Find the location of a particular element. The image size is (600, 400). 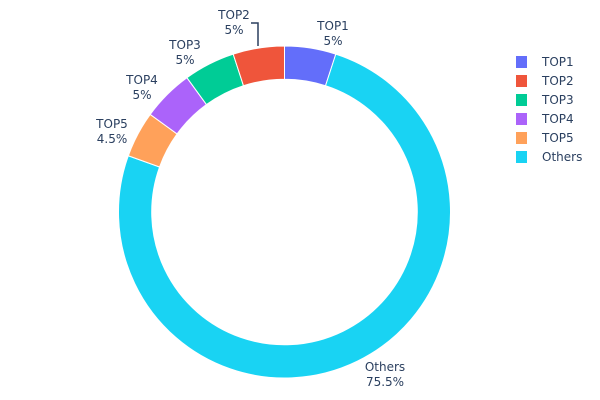

legend-item-top4: TOP4 is located at coordinates (545, 119).